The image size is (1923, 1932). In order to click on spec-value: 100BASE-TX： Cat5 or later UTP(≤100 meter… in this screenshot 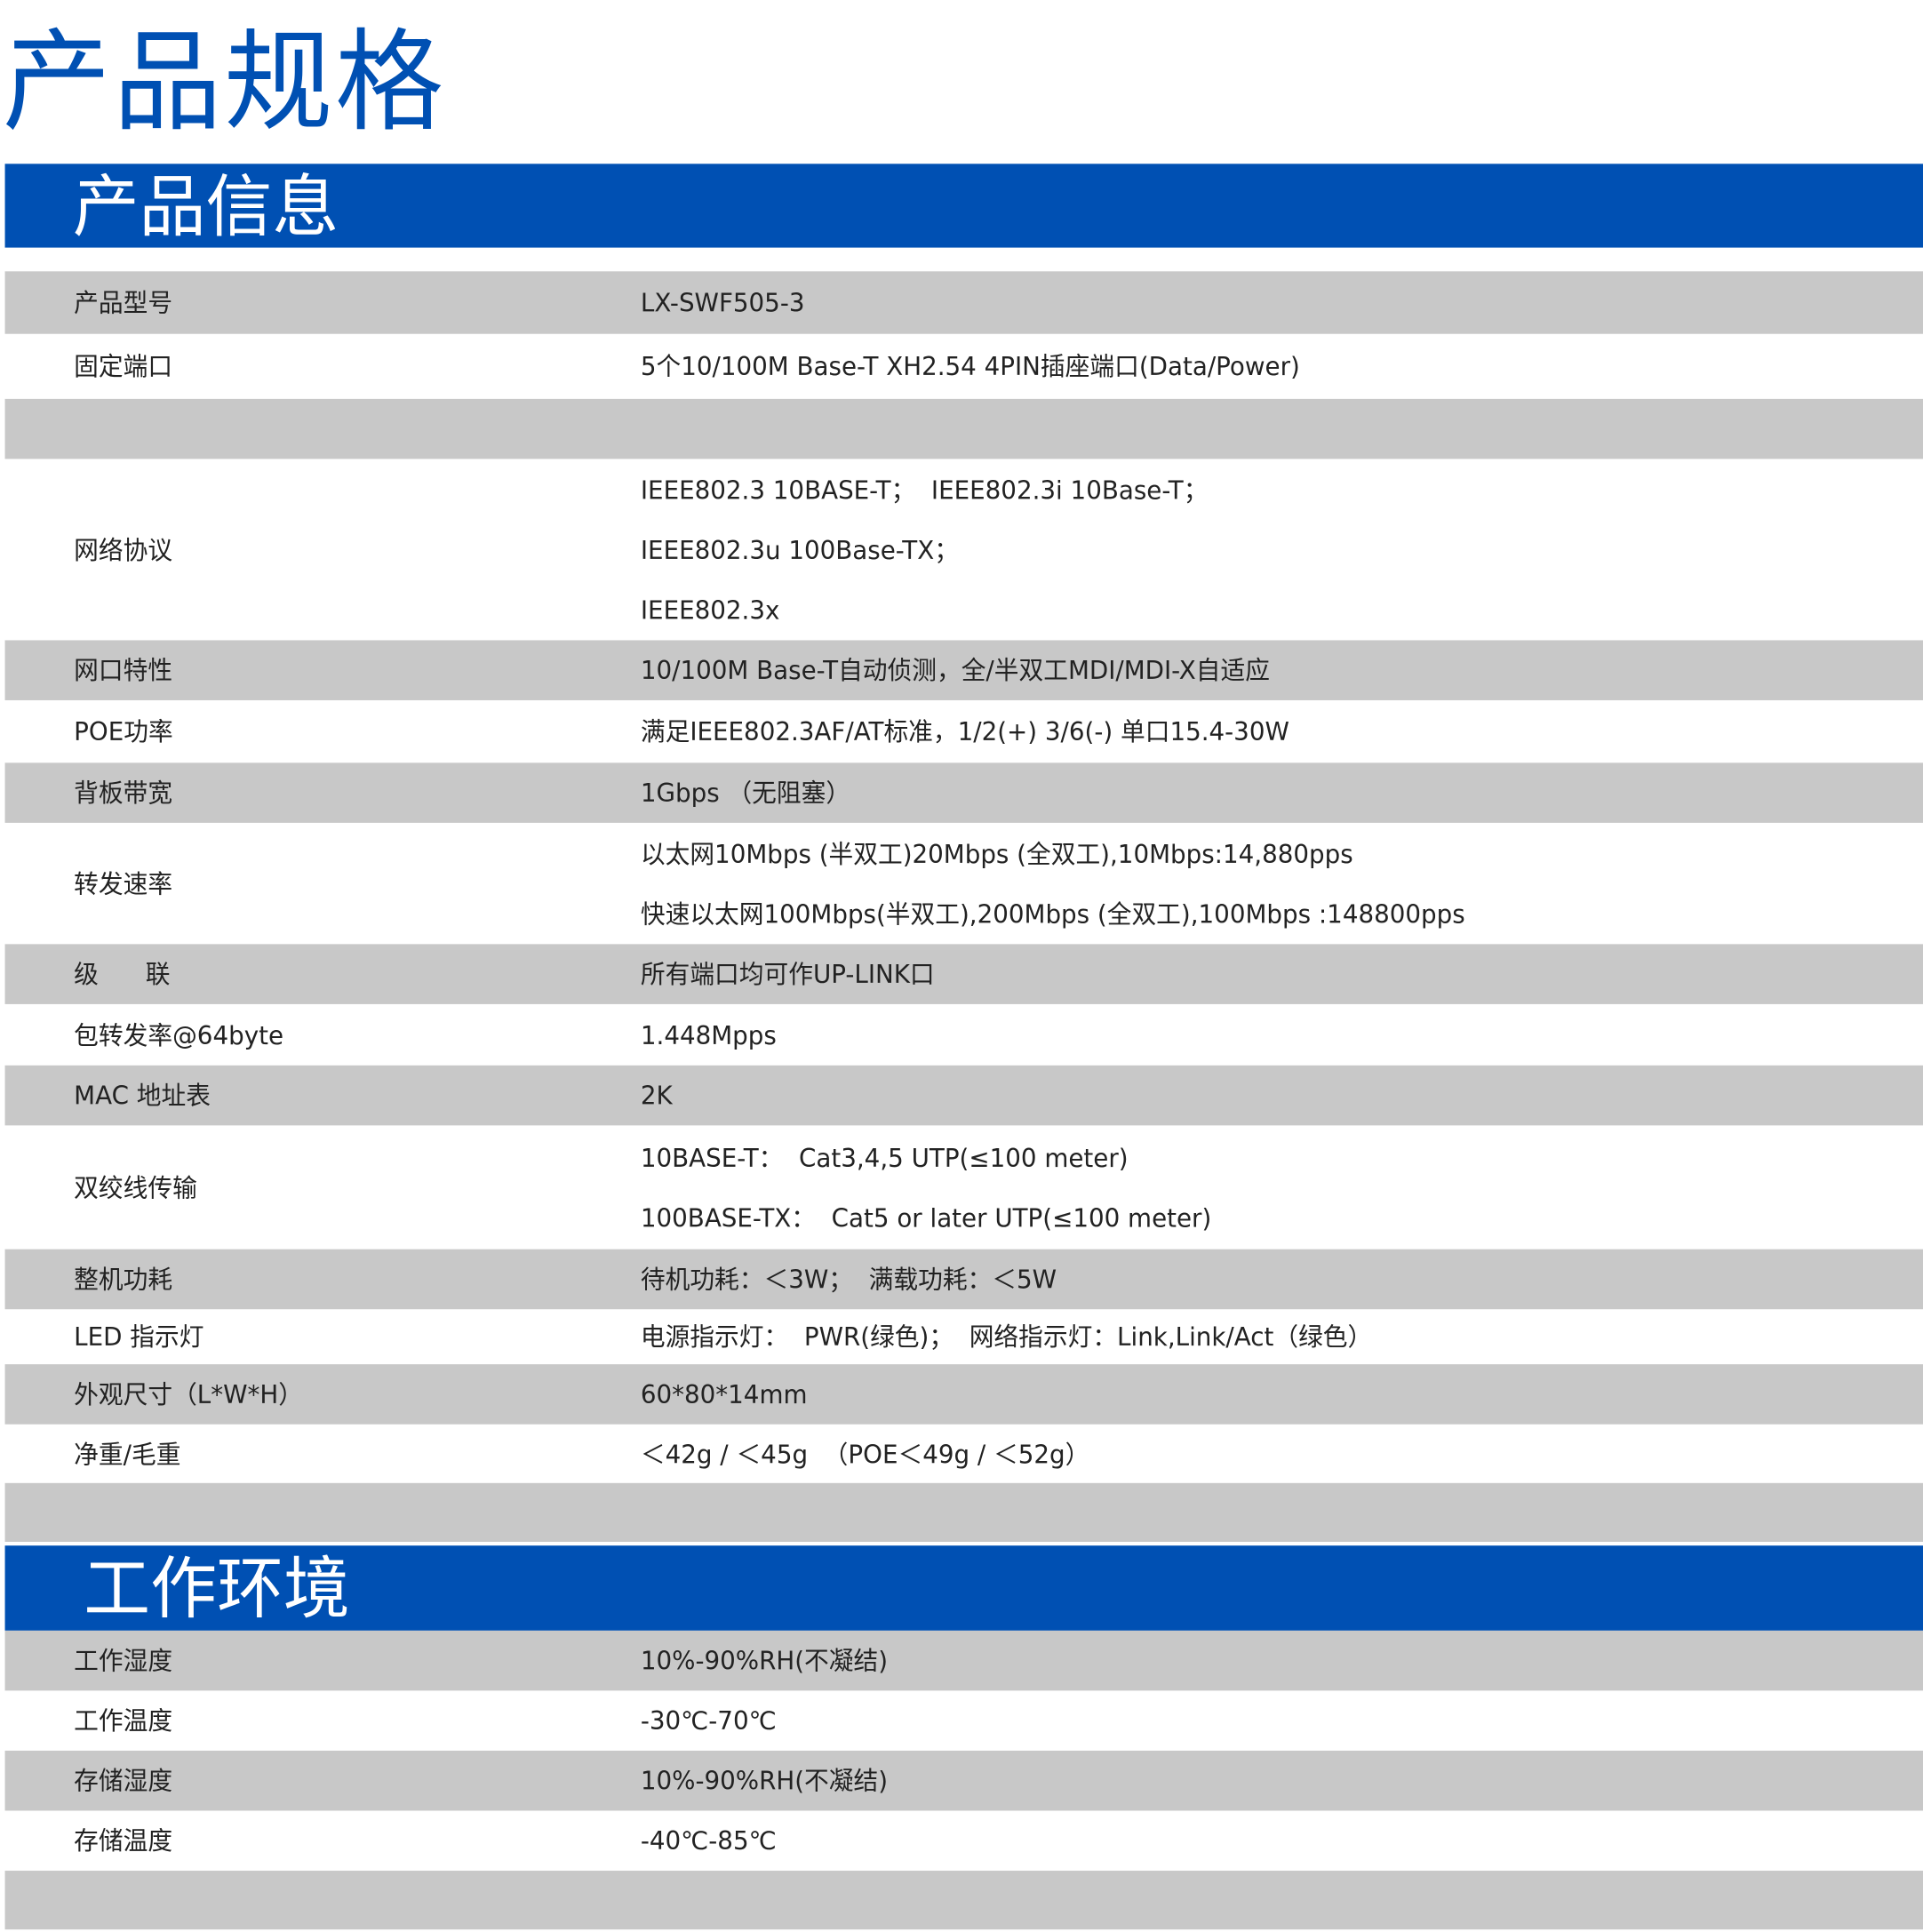, I will do `click(926, 1217)`.